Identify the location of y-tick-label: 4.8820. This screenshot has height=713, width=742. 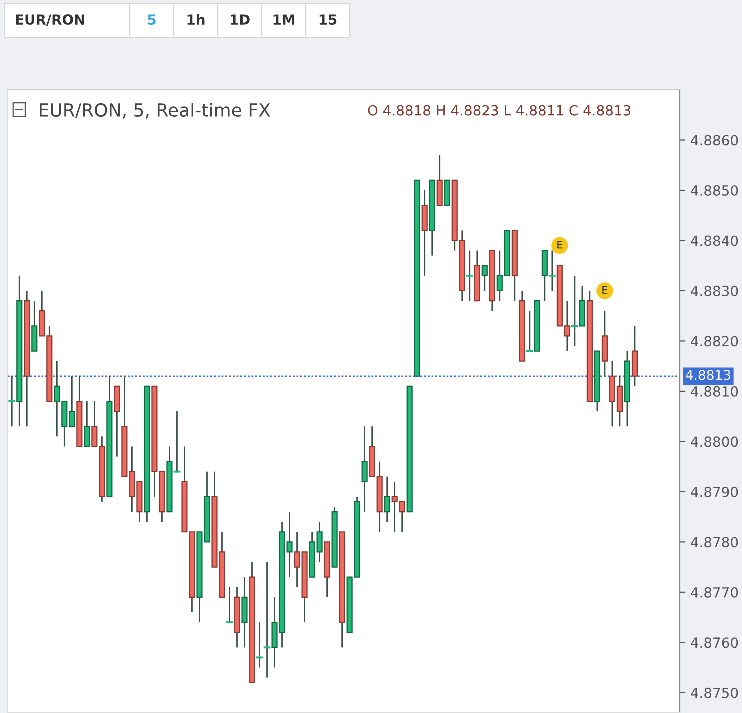
(714, 341).